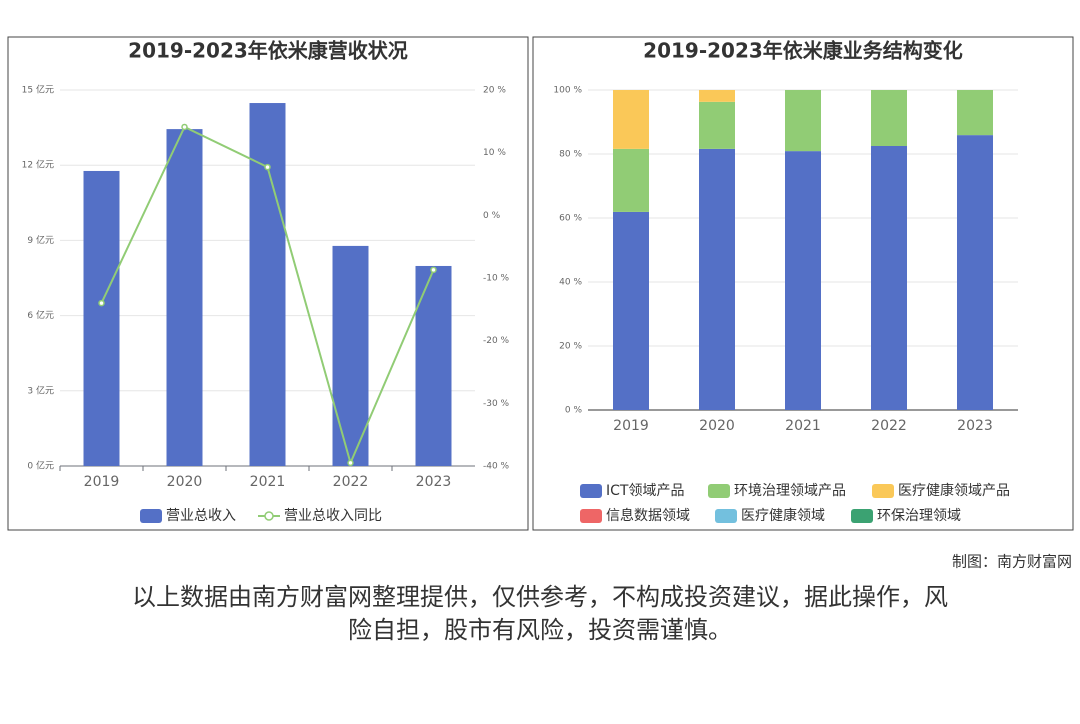  What do you see at coordinates (570, 219) in the screenshot?
I see `y-tick-label: 60 %` at bounding box center [570, 219].